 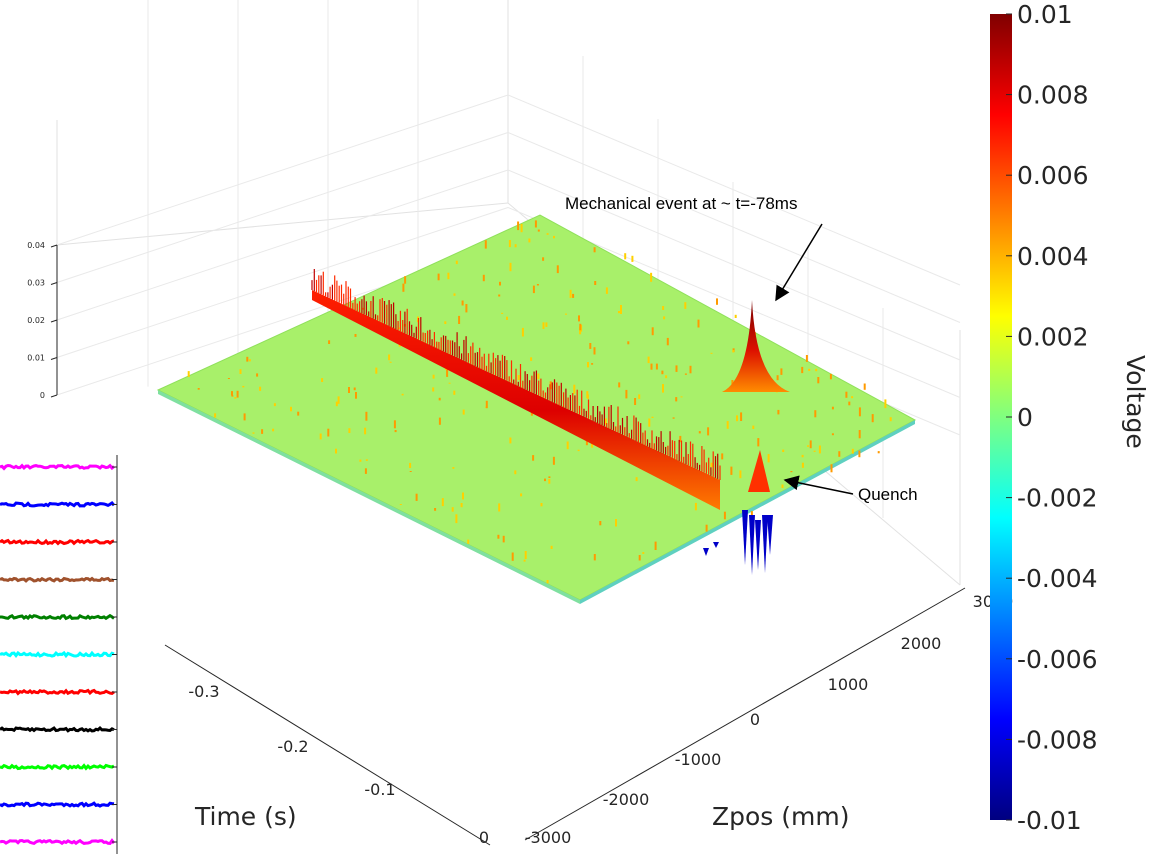 I want to click on time-tick-label: -0.1, so click(x=379, y=789).